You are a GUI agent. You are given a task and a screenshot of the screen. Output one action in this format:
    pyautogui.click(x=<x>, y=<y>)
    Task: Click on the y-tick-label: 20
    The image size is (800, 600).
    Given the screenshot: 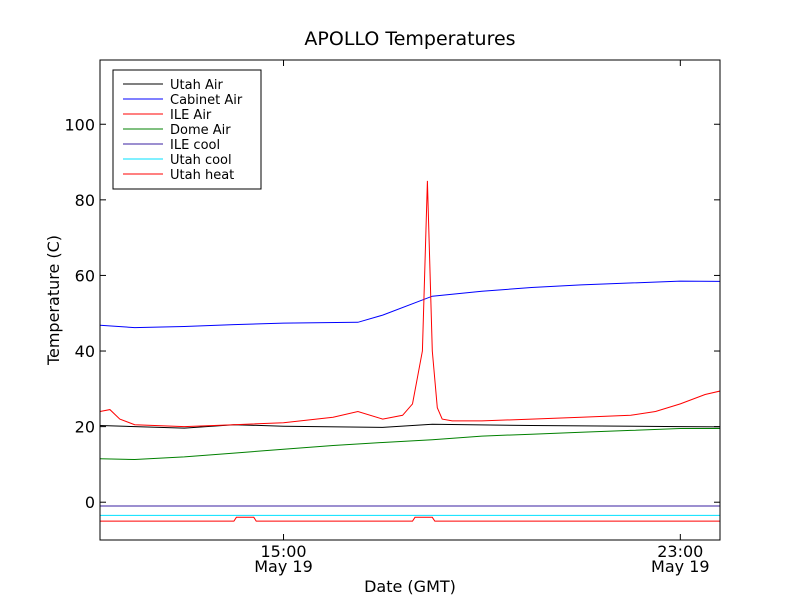 What is the action you would take?
    pyautogui.click(x=85, y=427)
    